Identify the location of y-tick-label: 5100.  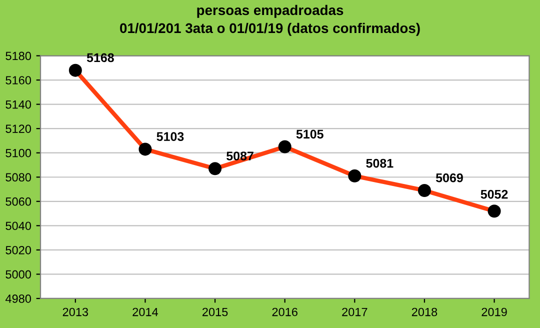
(19, 153).